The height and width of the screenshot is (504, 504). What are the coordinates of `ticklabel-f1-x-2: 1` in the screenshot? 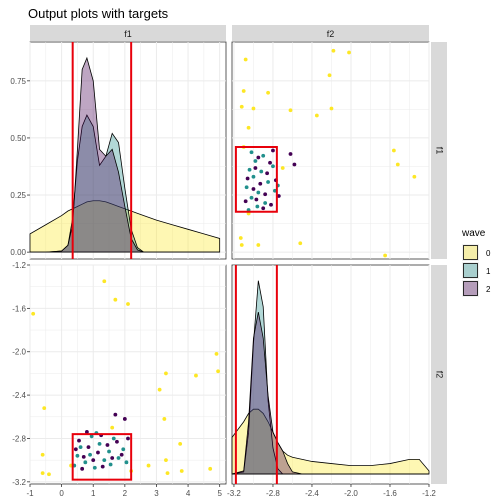 It's located at (93, 493).